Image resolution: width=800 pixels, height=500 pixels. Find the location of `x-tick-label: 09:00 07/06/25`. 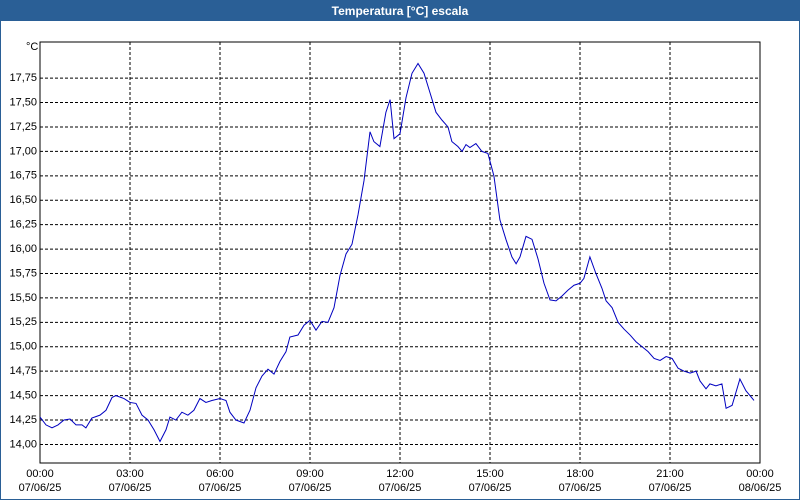

x-tick-label: 09:00 07/06/25 is located at coordinates (310, 481).